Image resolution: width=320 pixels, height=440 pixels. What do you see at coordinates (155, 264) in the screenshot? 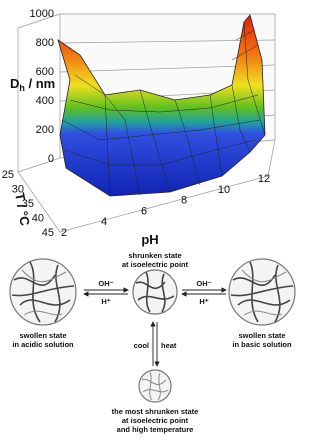
I see `caption-center: at isoelectric point` at bounding box center [155, 264].